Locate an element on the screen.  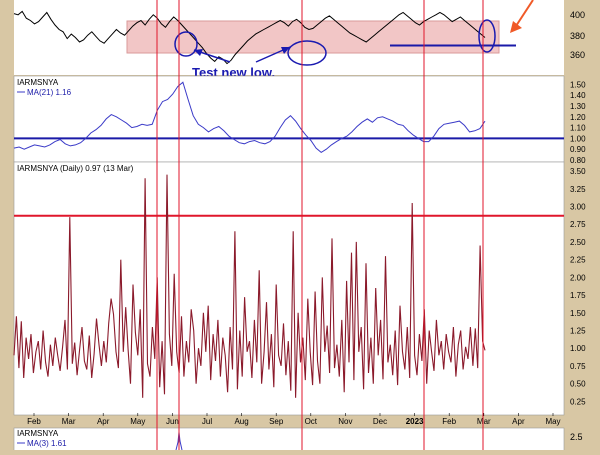
price-tick-400: 400 is located at coordinates (577, 15).